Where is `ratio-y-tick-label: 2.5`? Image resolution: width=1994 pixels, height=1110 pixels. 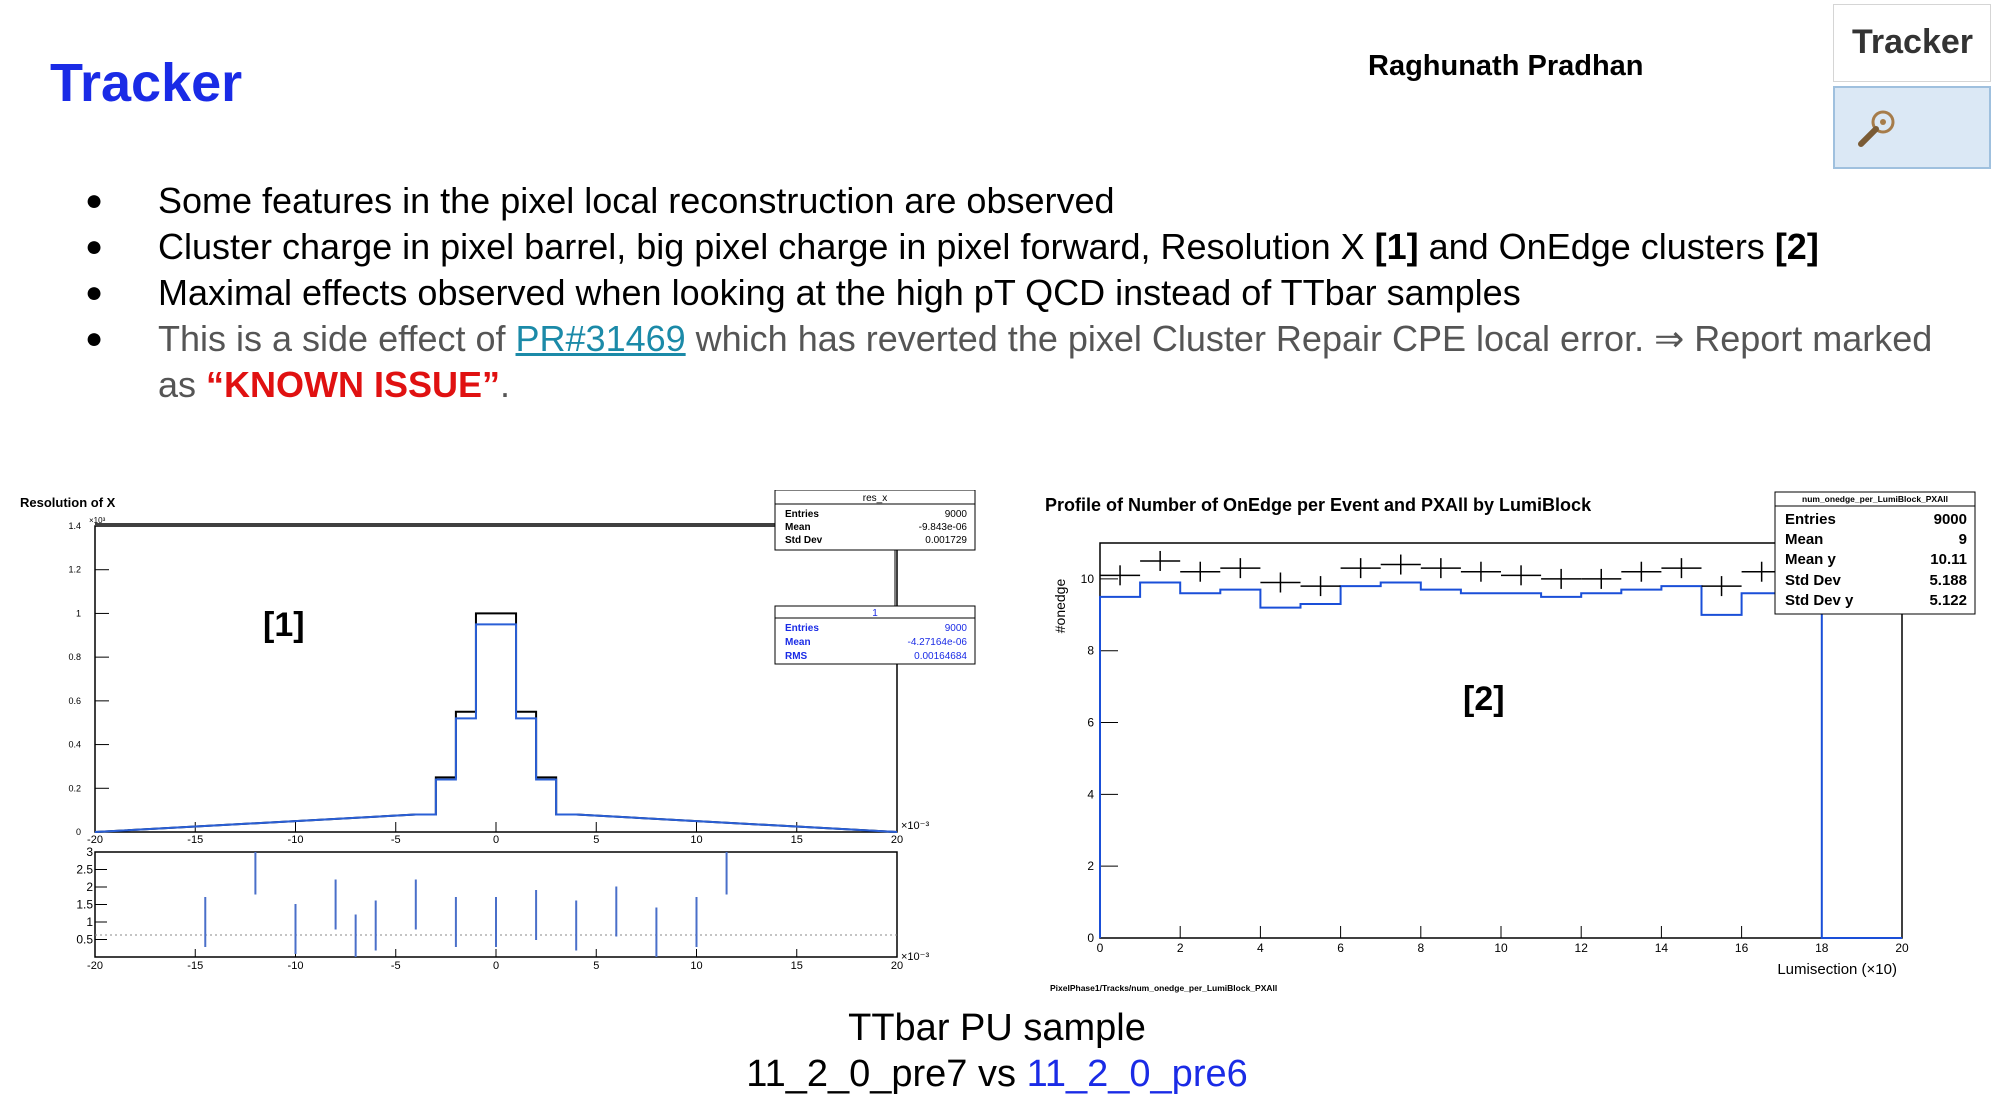
ratio-y-tick-label: 2.5 is located at coordinates (84, 870).